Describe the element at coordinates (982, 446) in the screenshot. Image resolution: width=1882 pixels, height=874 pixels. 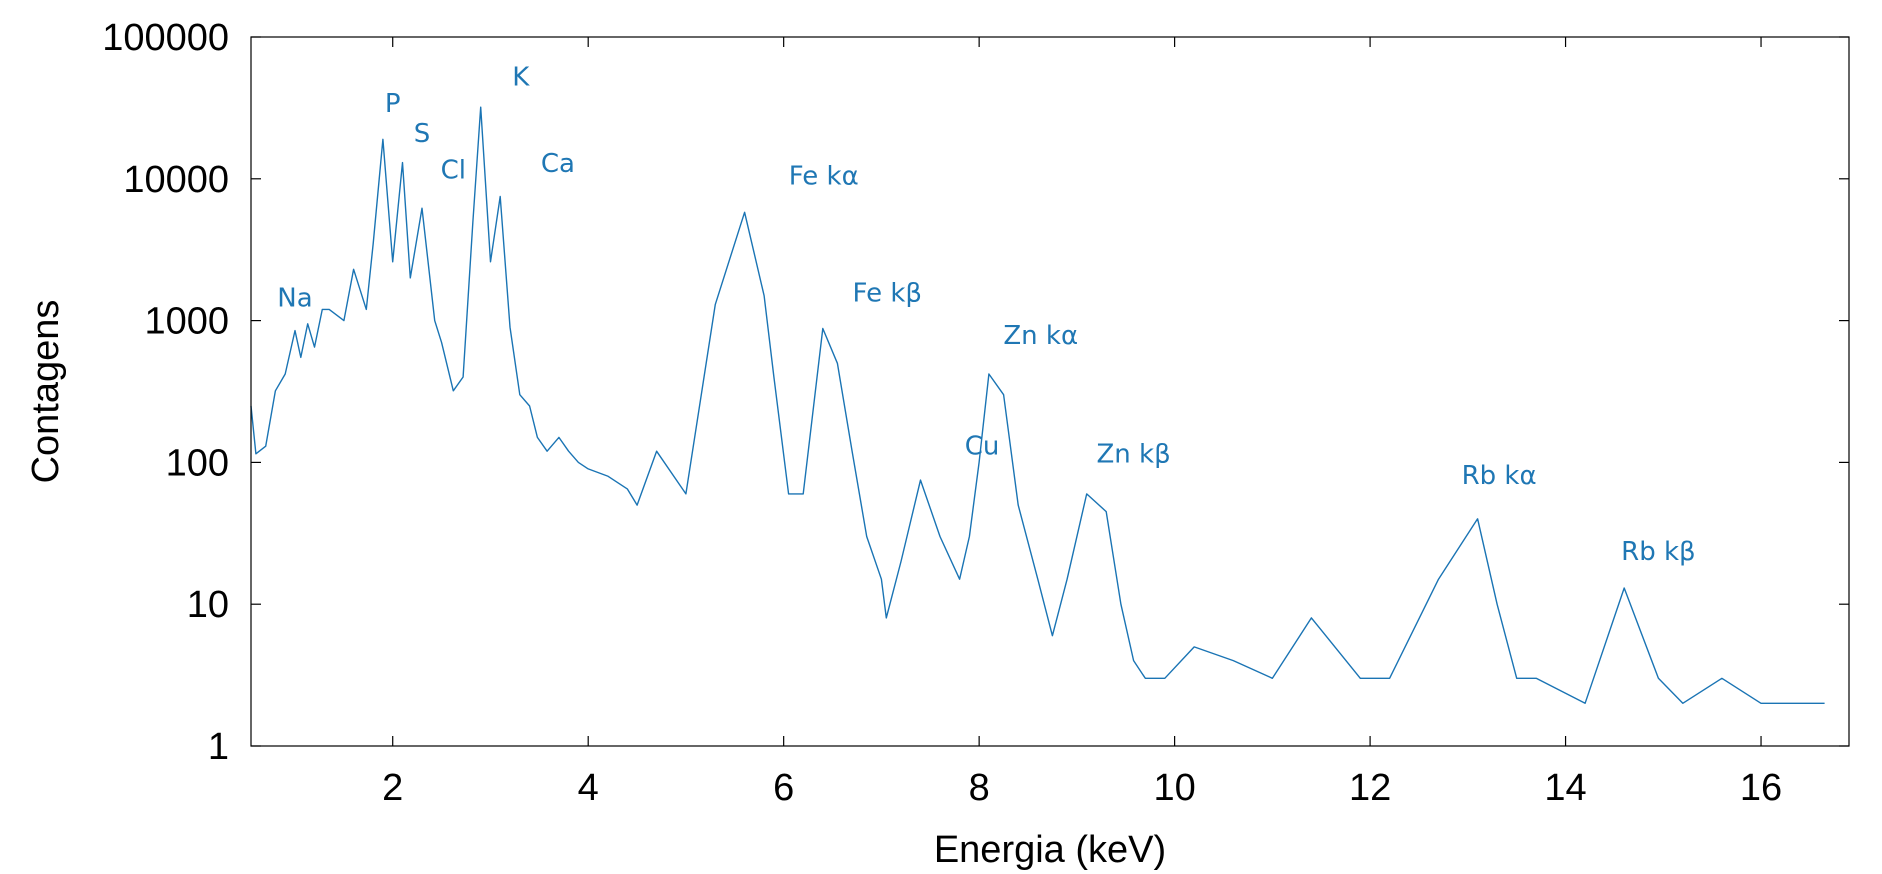
I see `peak-label: Cu` at that location.